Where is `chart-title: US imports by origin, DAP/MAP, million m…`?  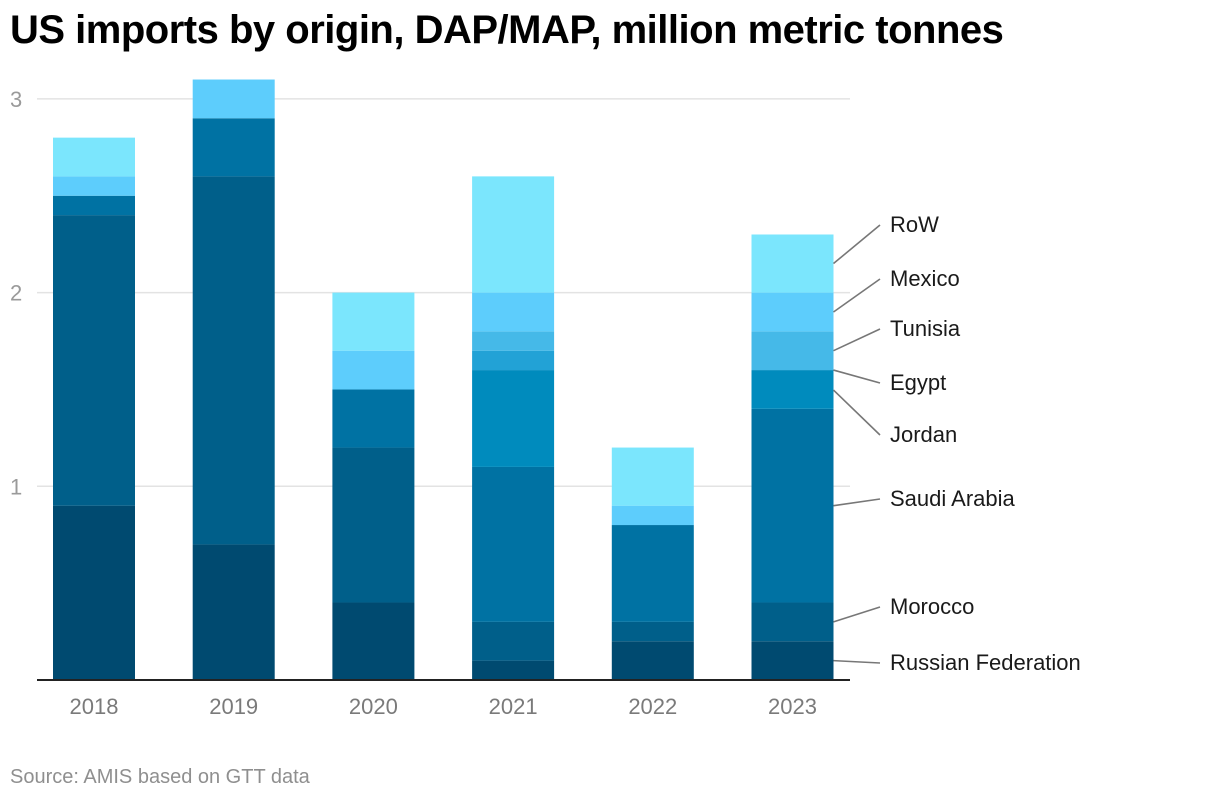 chart-title: US imports by origin, DAP/MAP, million m… is located at coordinates (507, 30).